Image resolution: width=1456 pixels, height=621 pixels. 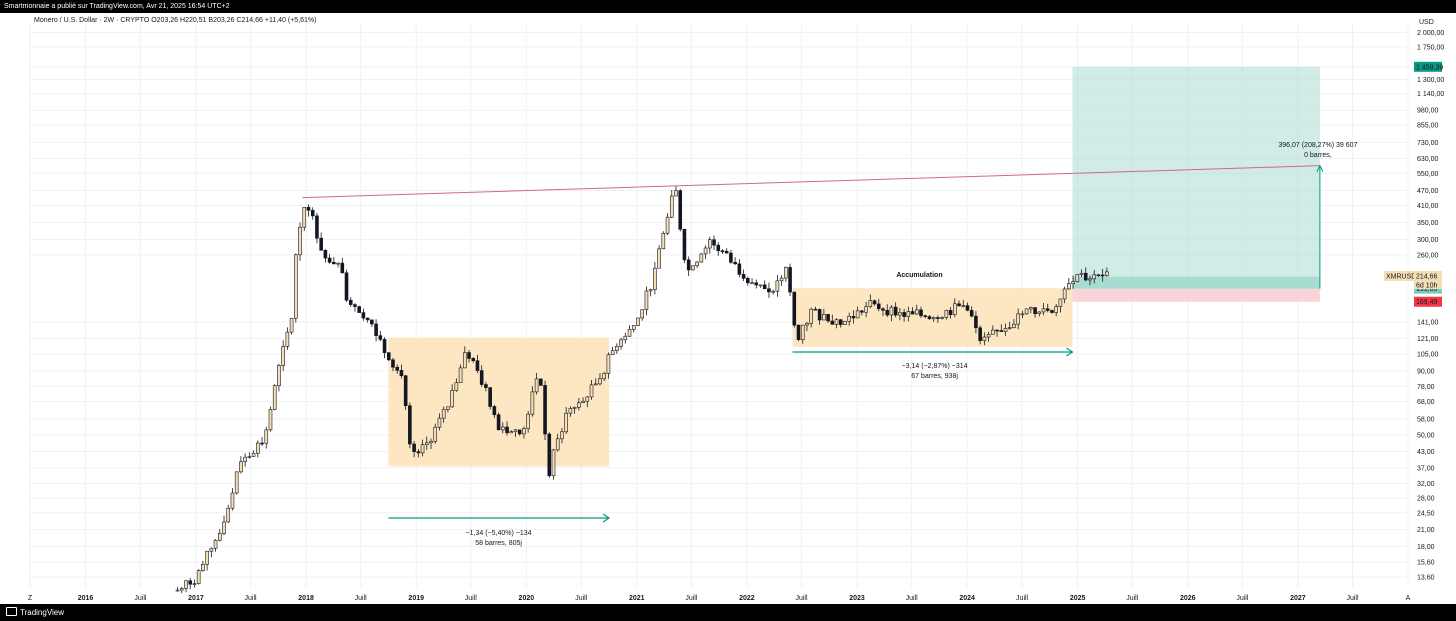 I want to click on y-axis-label: 1 300,00, so click(x=1430, y=80).